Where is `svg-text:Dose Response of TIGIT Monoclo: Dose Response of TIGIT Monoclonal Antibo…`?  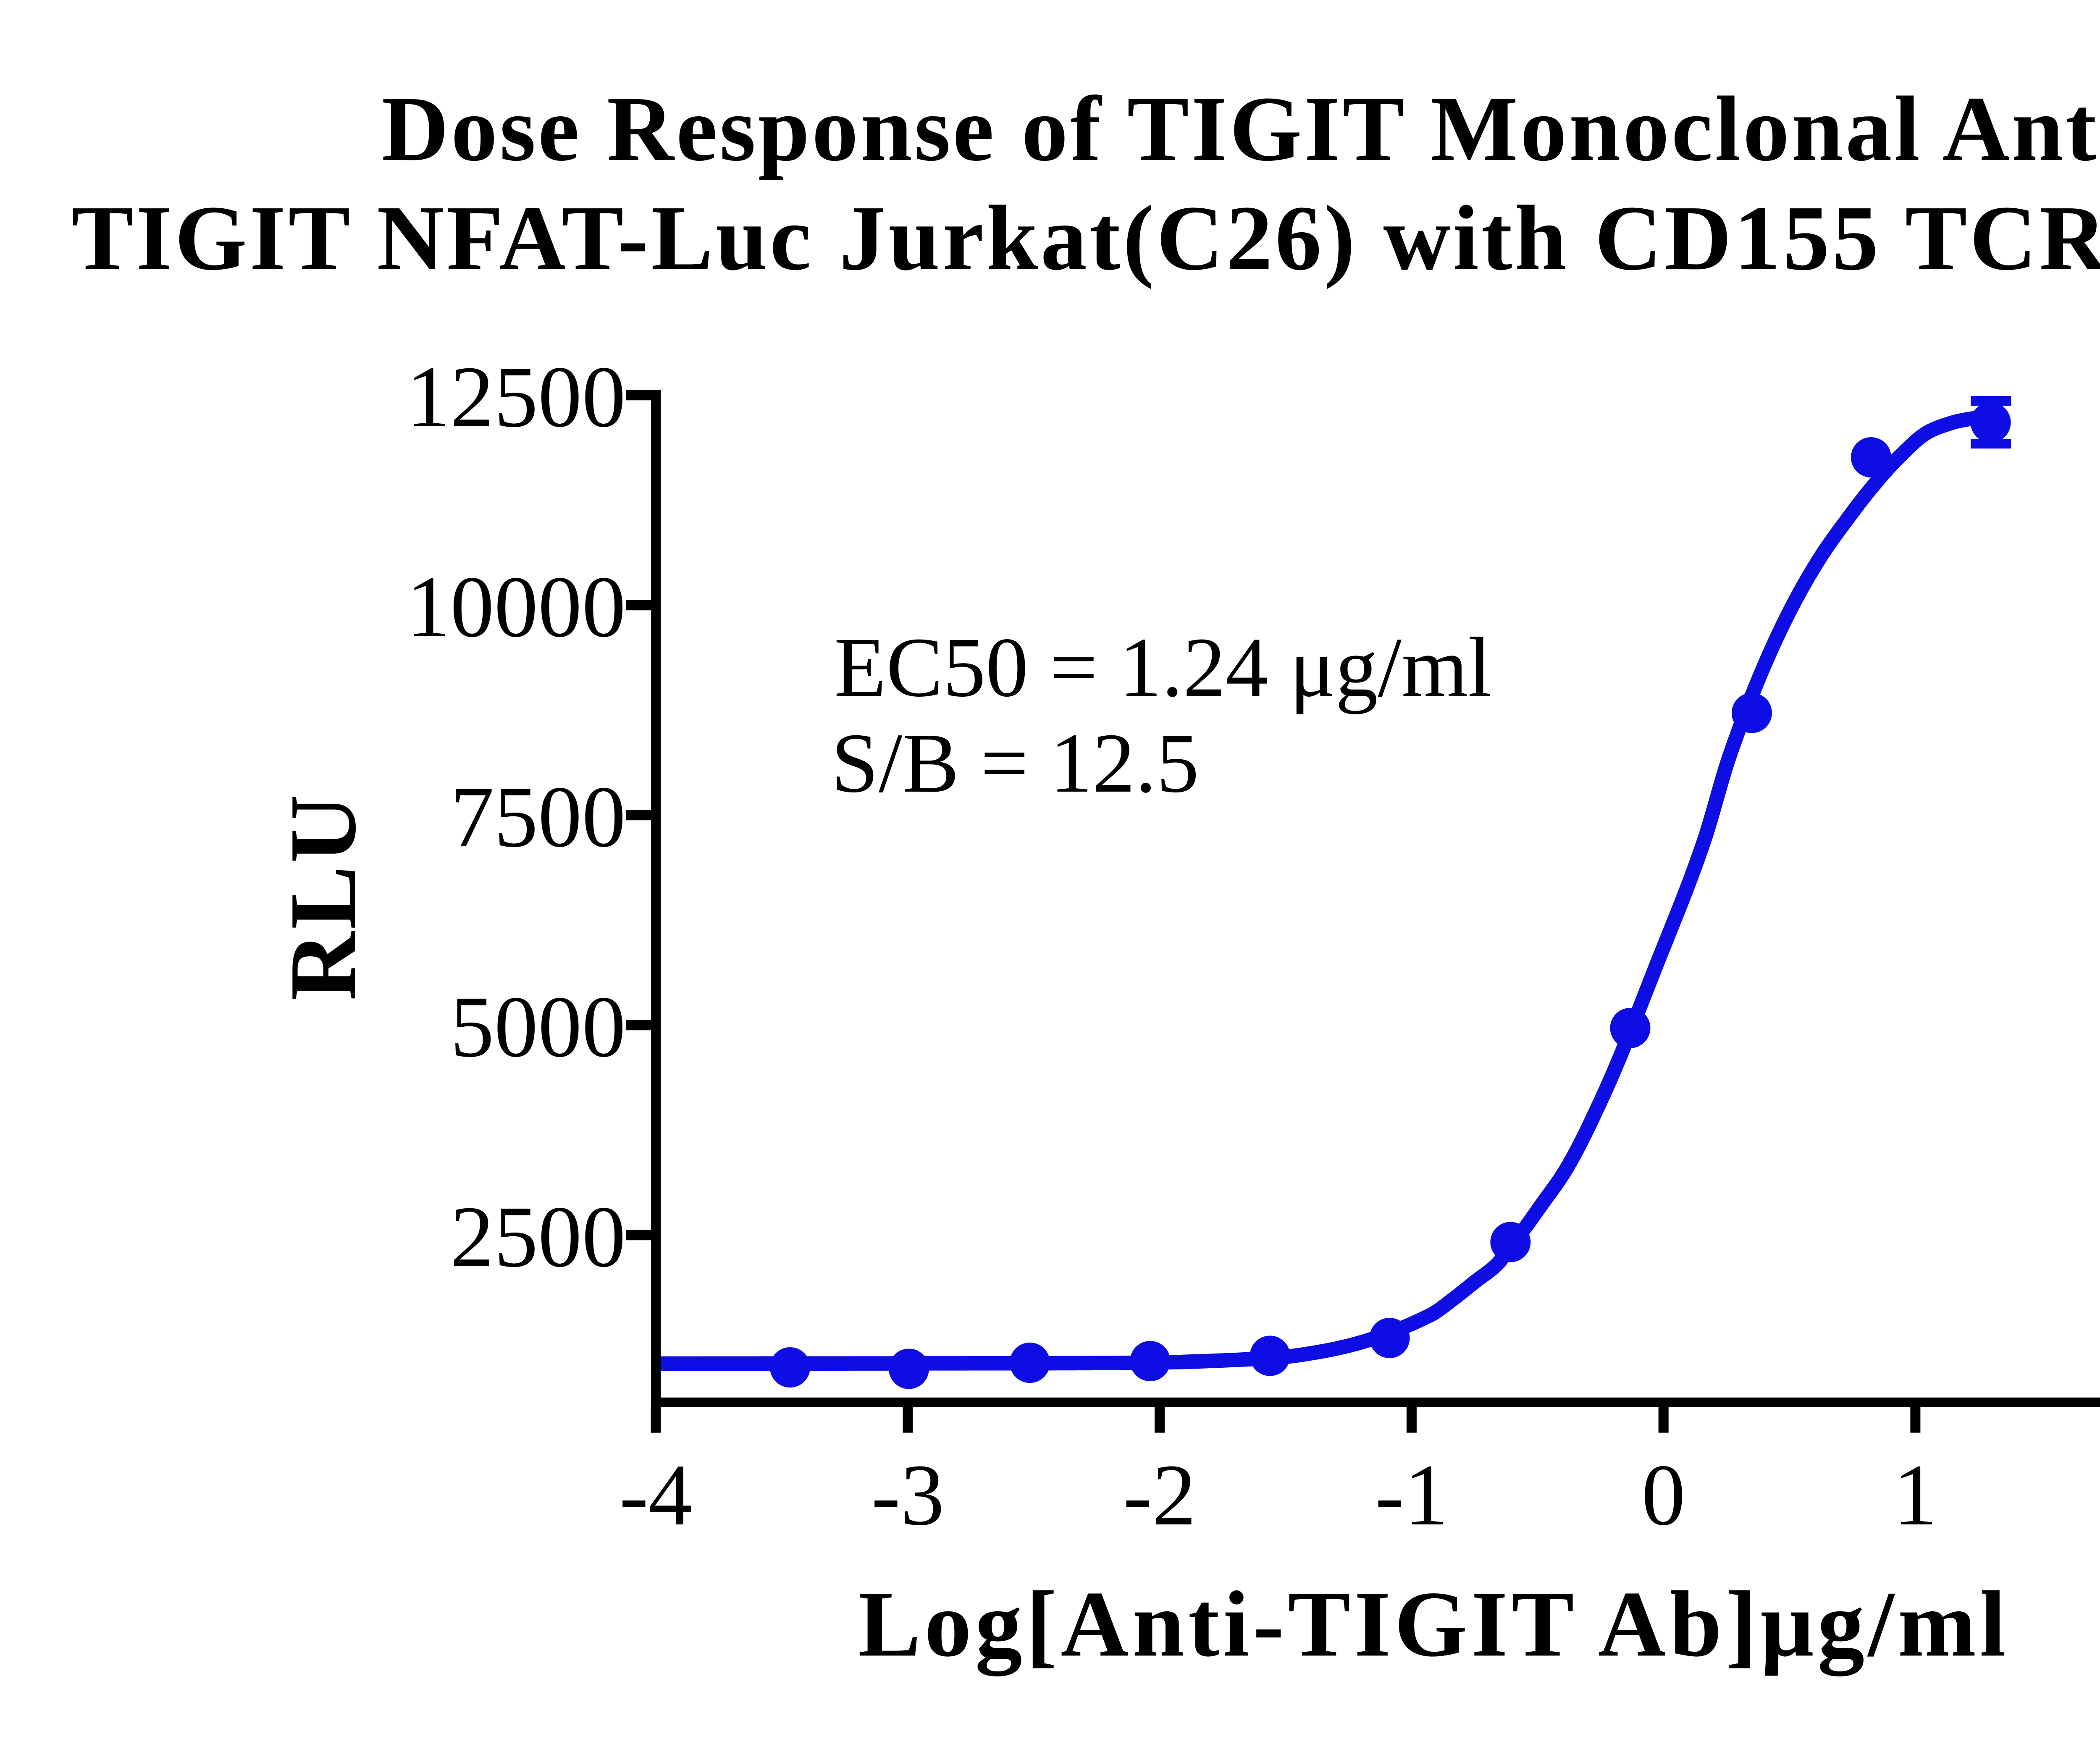 svg-text:Dose Response of TIGIT Monoclo: Dose Response of TIGIT Monoclonal Antibo… is located at coordinates (1241, 128).